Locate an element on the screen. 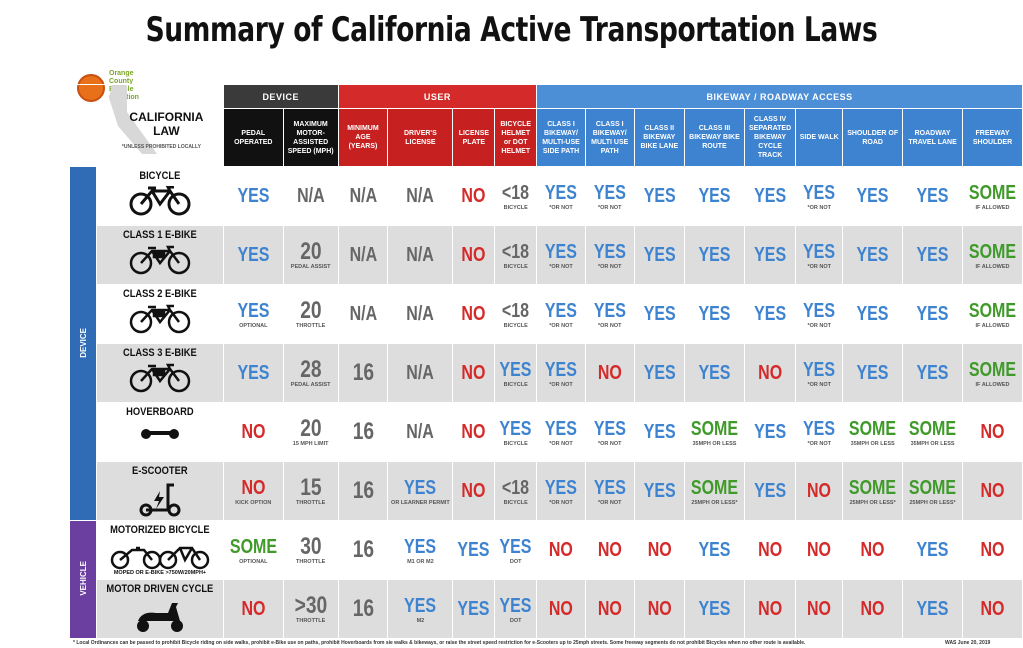  cell-note: PEDAL ASSIST is located at coordinates (310, 384).